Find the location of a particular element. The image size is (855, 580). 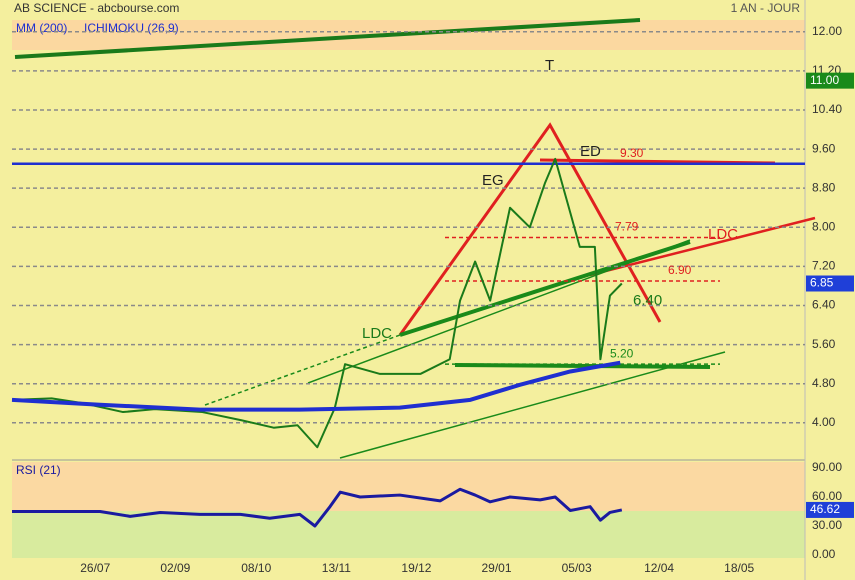

y-tick-label: 4.00 is located at coordinates (824, 422).